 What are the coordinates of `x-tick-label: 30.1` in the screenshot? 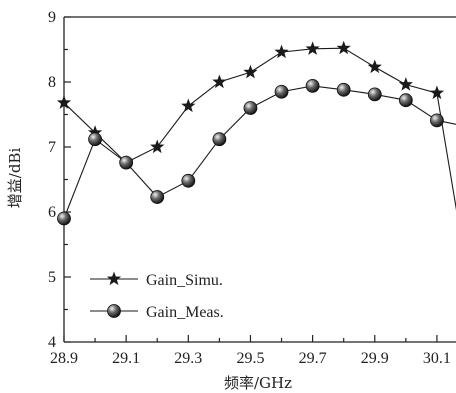 It's located at (437, 358).